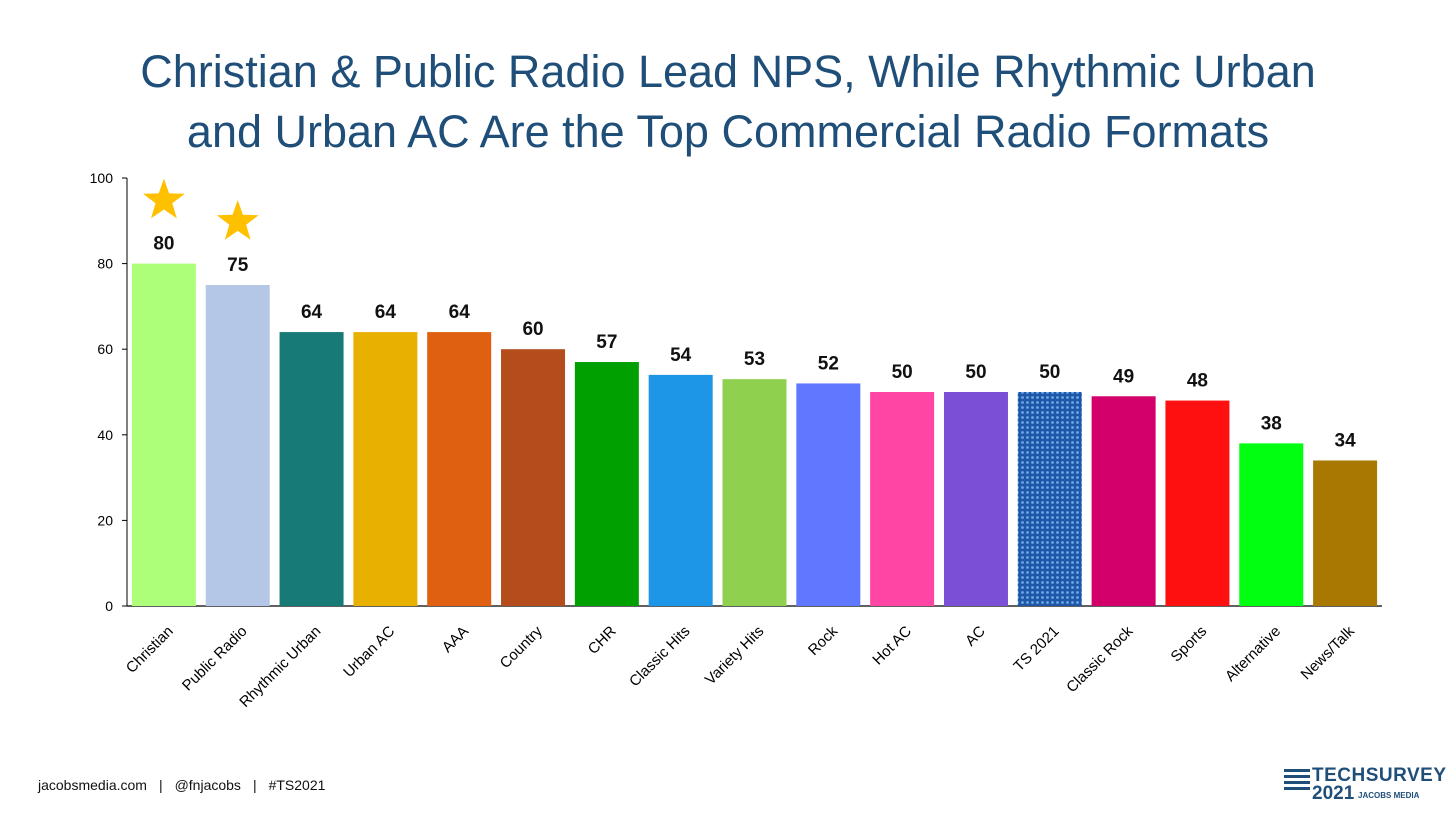 The image size is (1456, 815). I want to click on x-tick-label: Alternative, so click(1253, 654).